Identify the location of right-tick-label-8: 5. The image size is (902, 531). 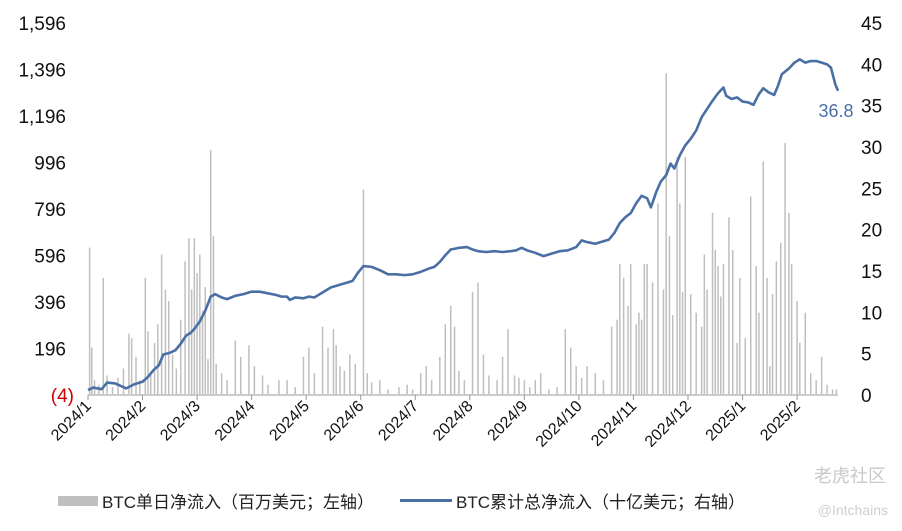
(866, 355).